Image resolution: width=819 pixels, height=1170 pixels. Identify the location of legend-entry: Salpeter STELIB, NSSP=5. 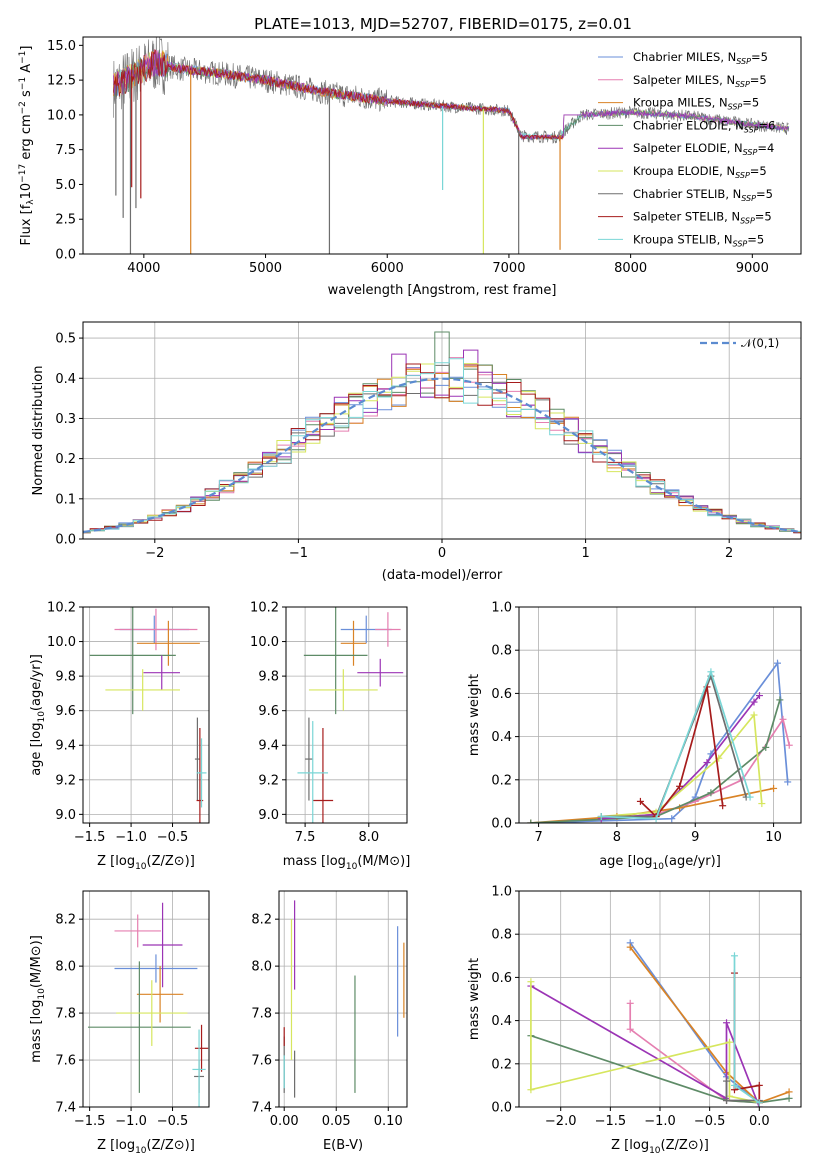
(702, 218).